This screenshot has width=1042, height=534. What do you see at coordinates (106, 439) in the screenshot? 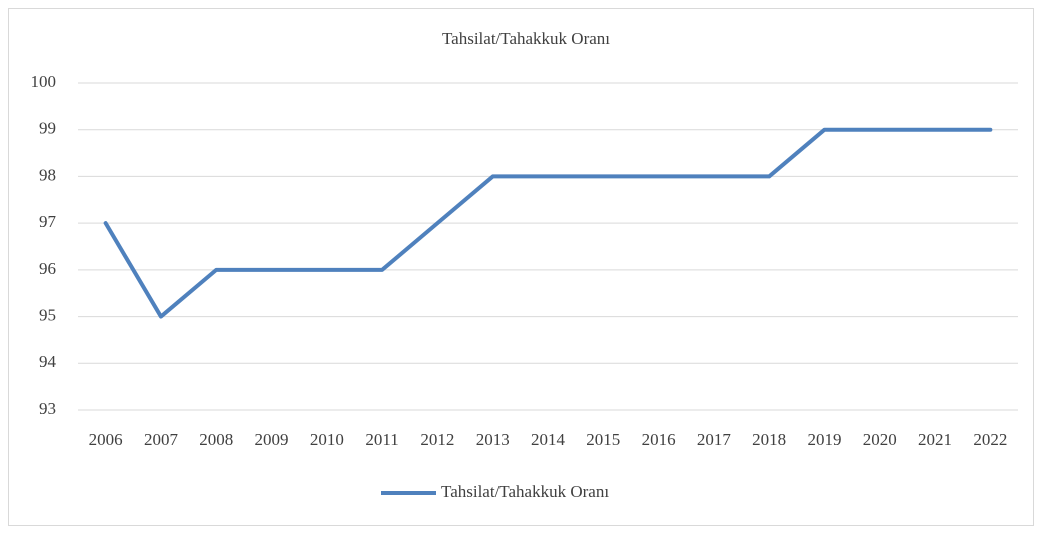
I see `x-tick-label: 2006` at bounding box center [106, 439].